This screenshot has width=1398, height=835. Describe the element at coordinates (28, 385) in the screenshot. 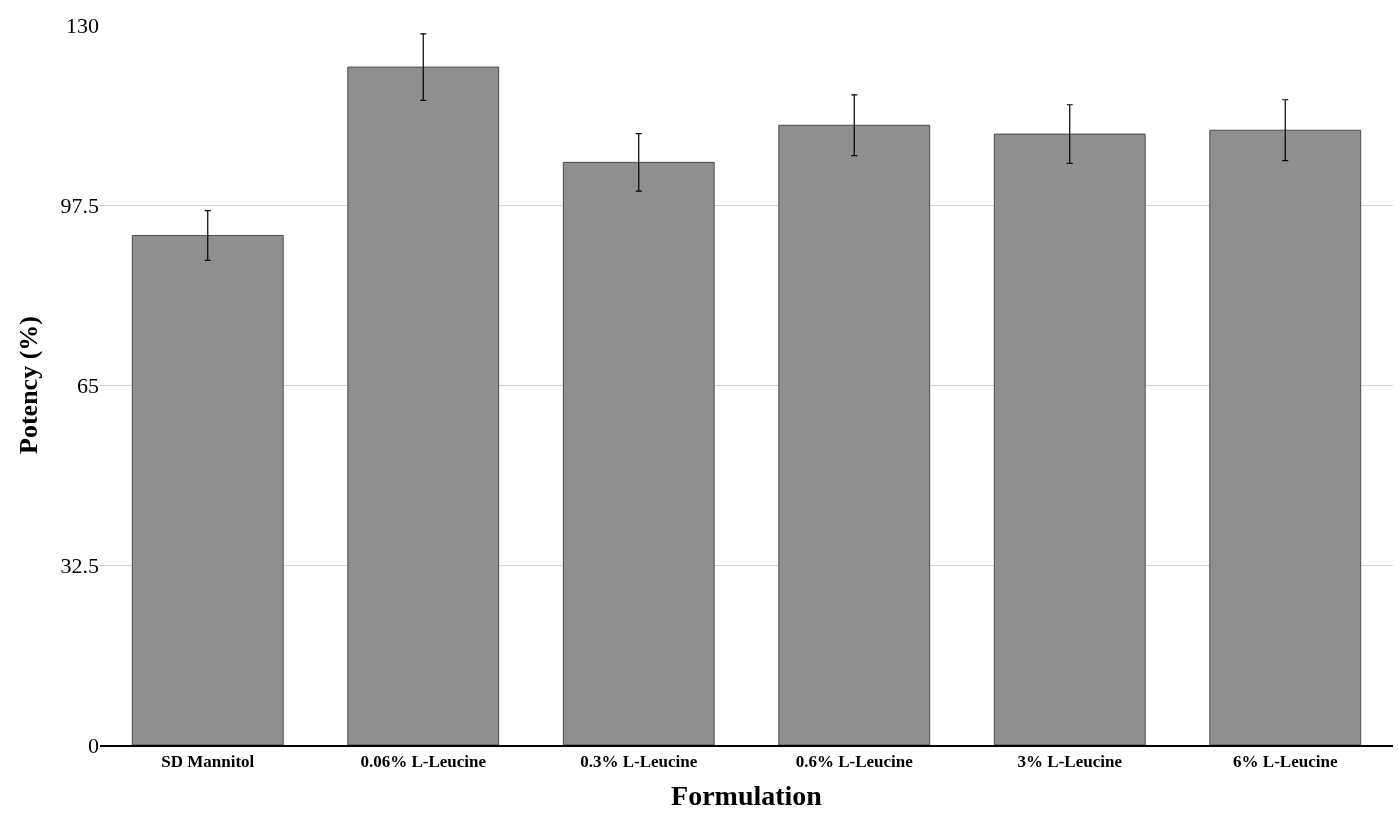

I see `y-axis-title: Potency (%)` at that location.